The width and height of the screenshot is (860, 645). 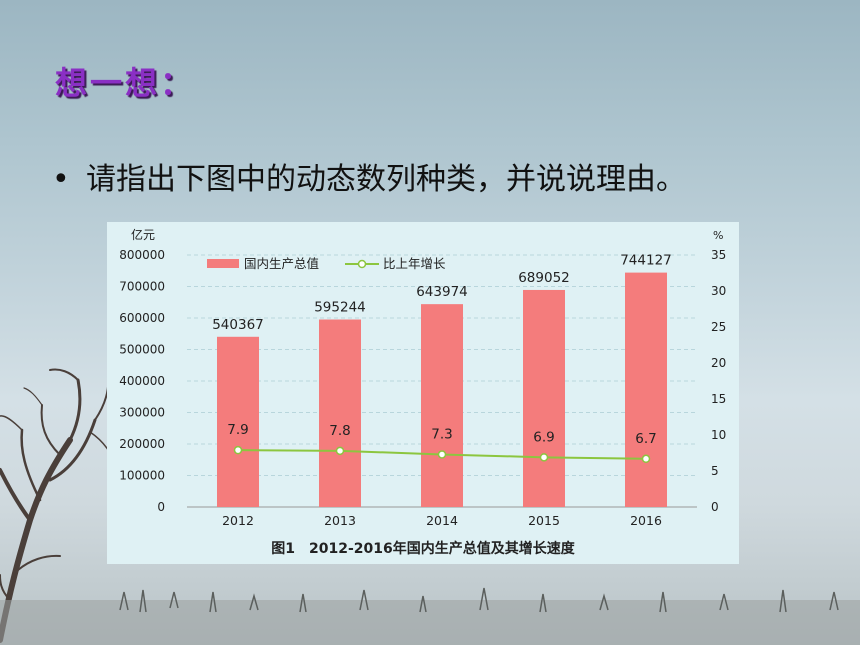 What do you see at coordinates (718, 327) in the screenshot?
I see `y-right-tick-label: 25` at bounding box center [718, 327].